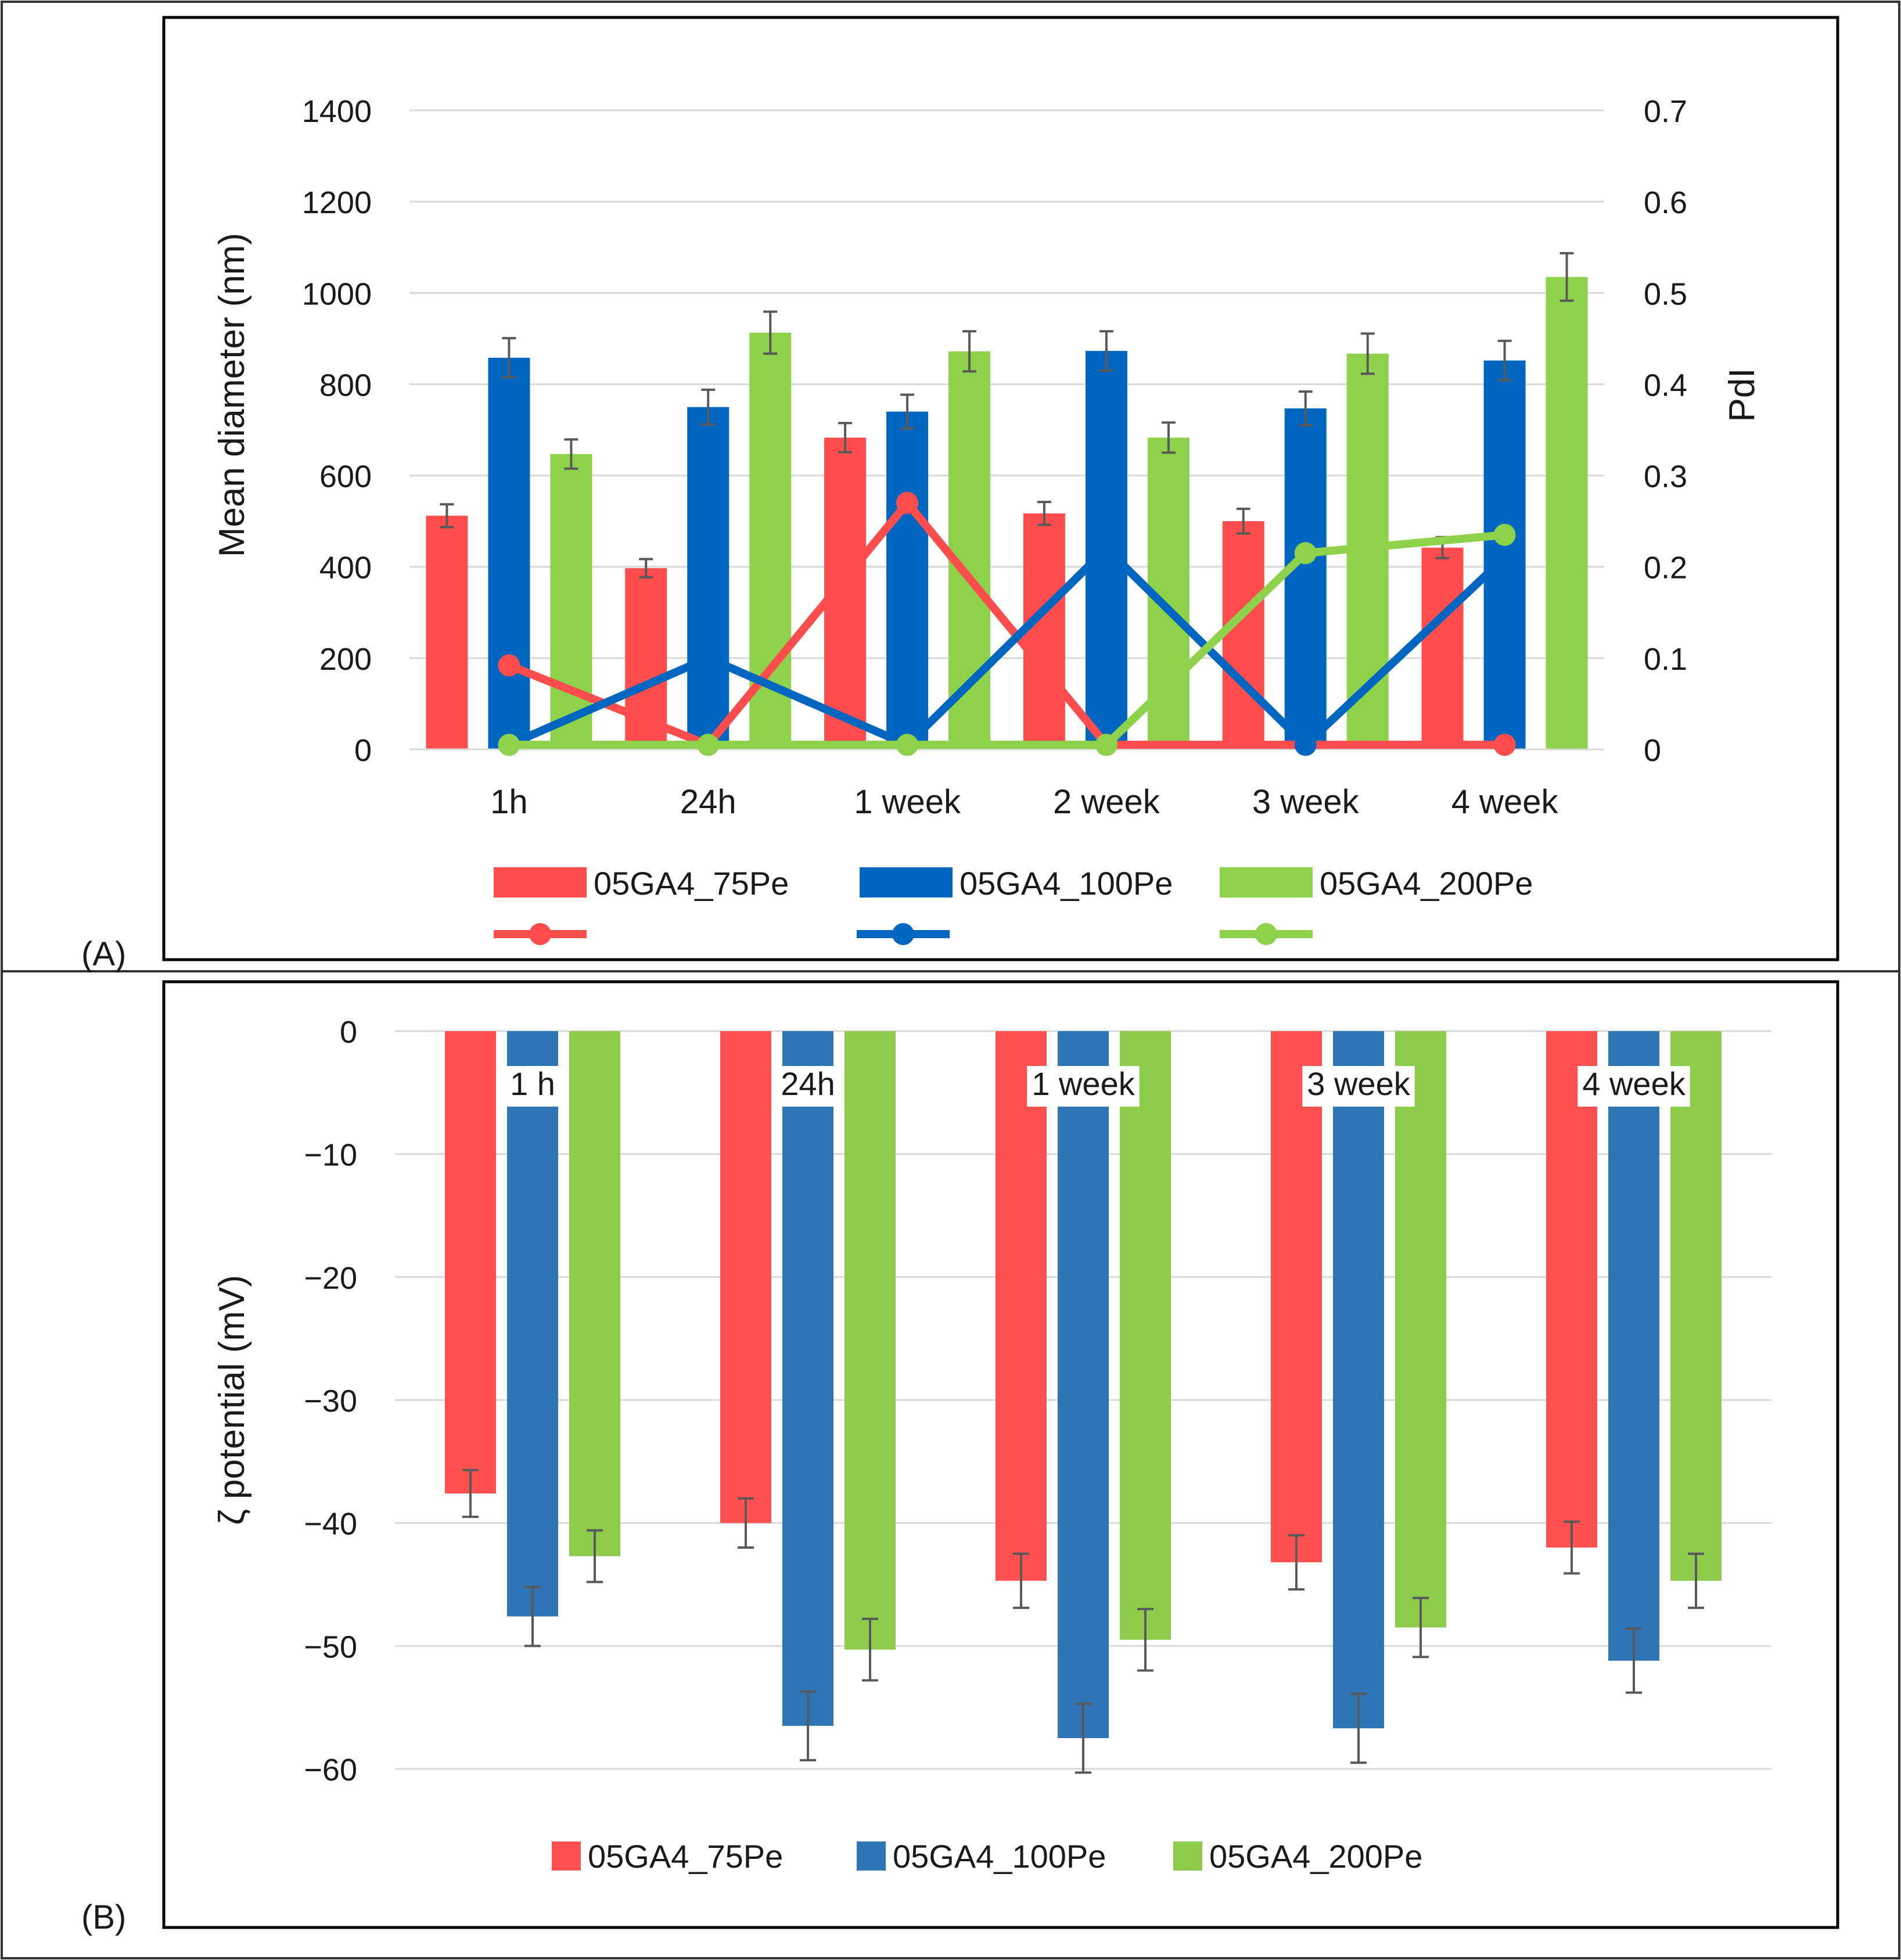 The image size is (1901, 1960). What do you see at coordinates (337, 203) in the screenshot?
I see `y-tick-label: 1200` at bounding box center [337, 203].